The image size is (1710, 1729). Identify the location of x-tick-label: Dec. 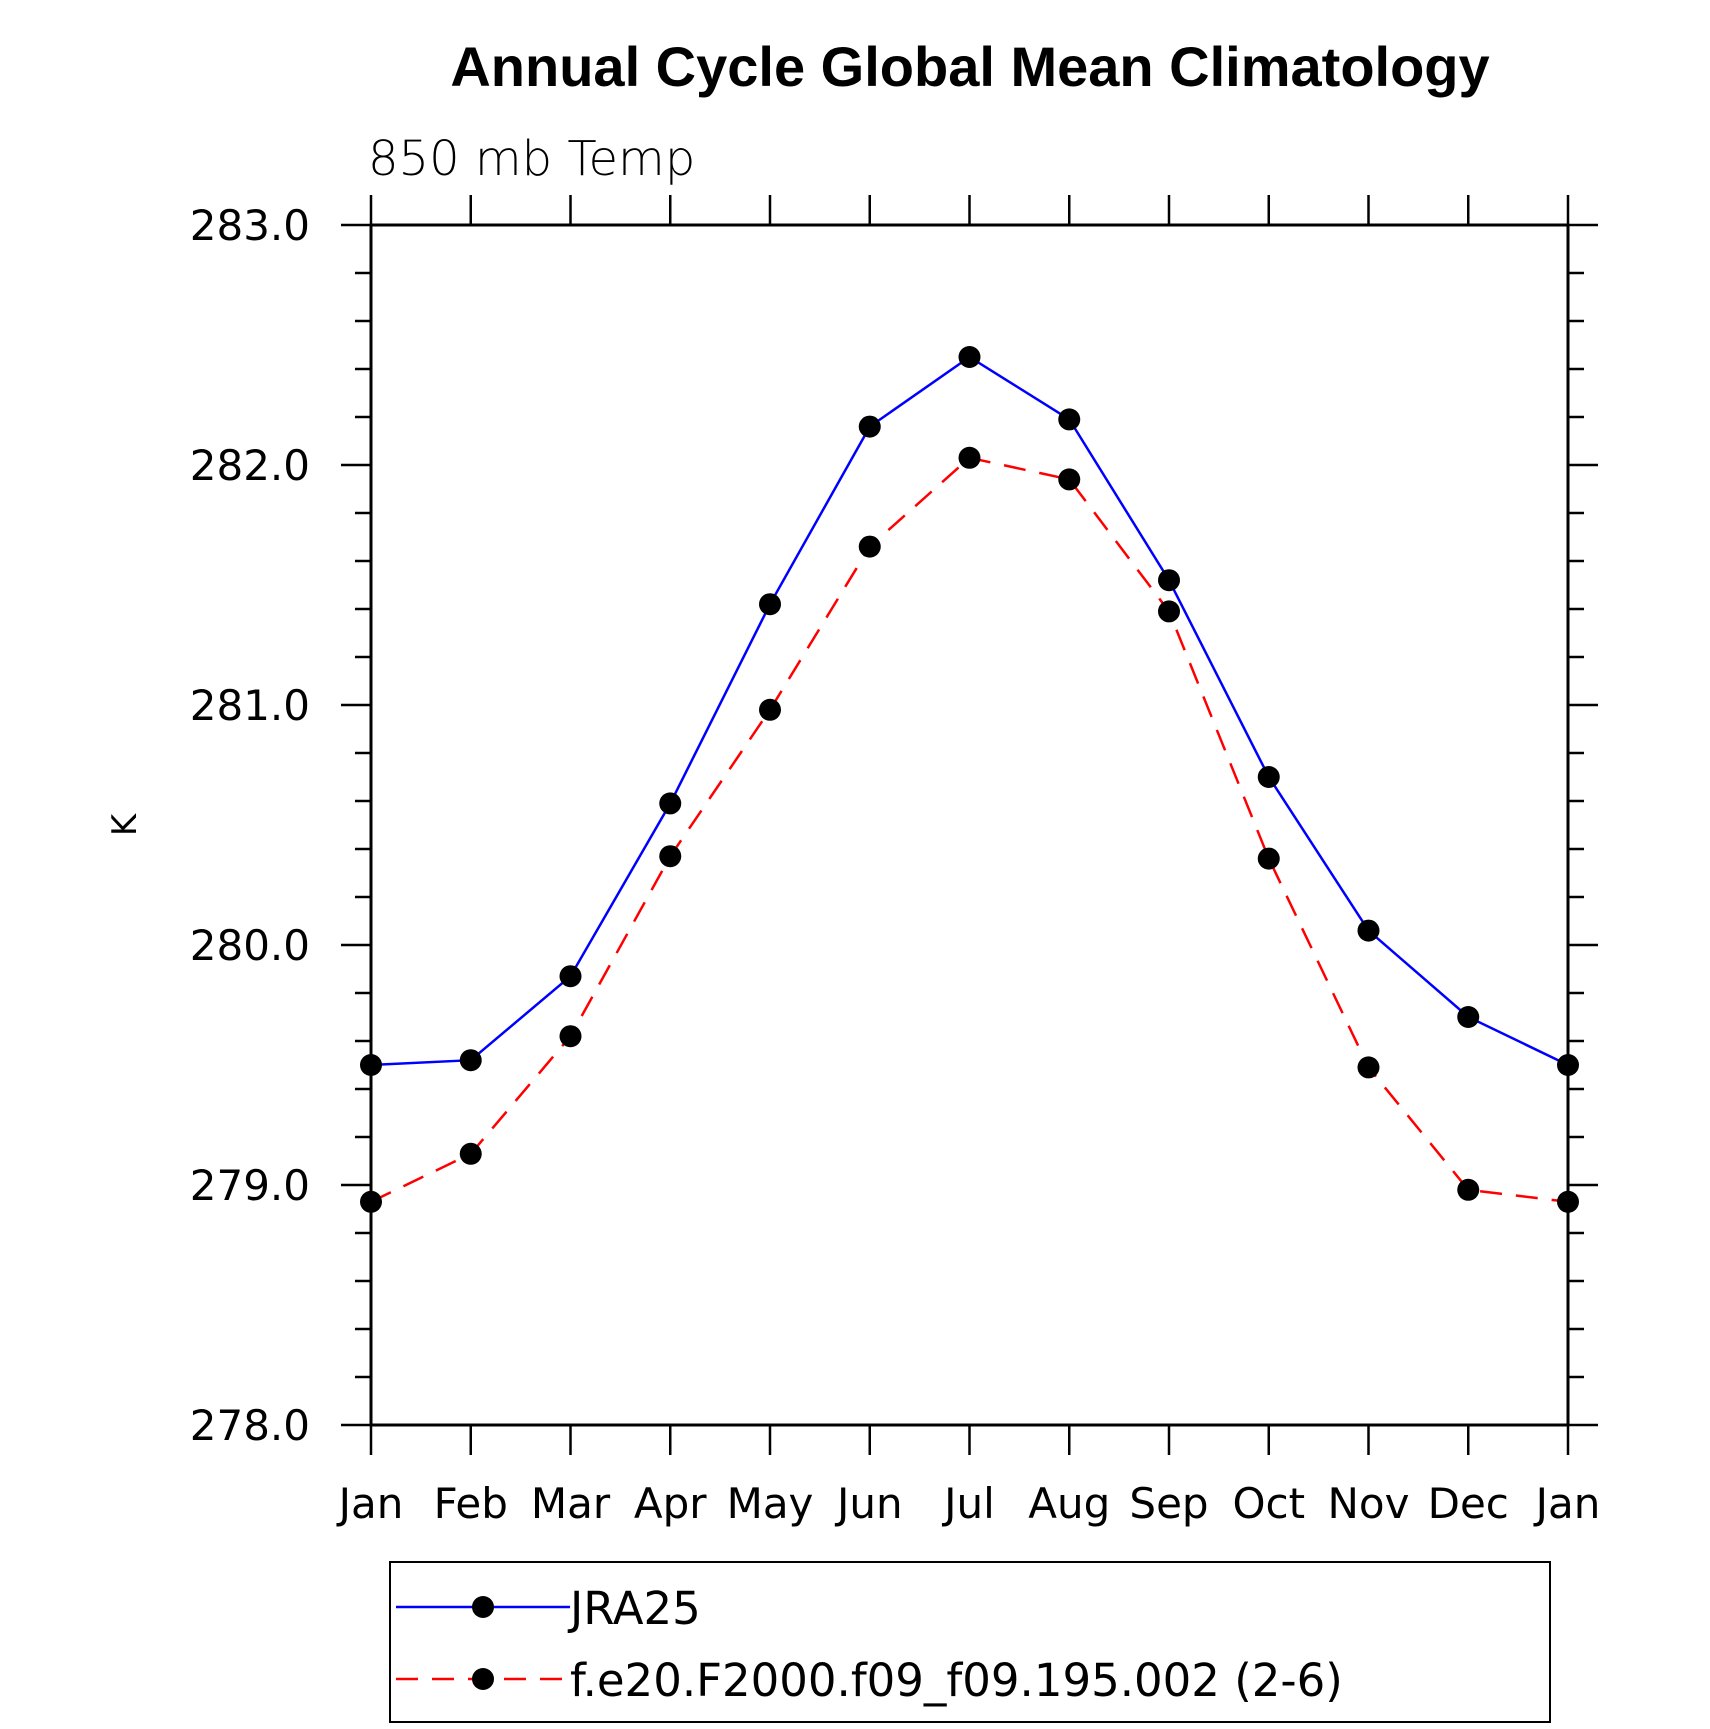
(1468, 1503).